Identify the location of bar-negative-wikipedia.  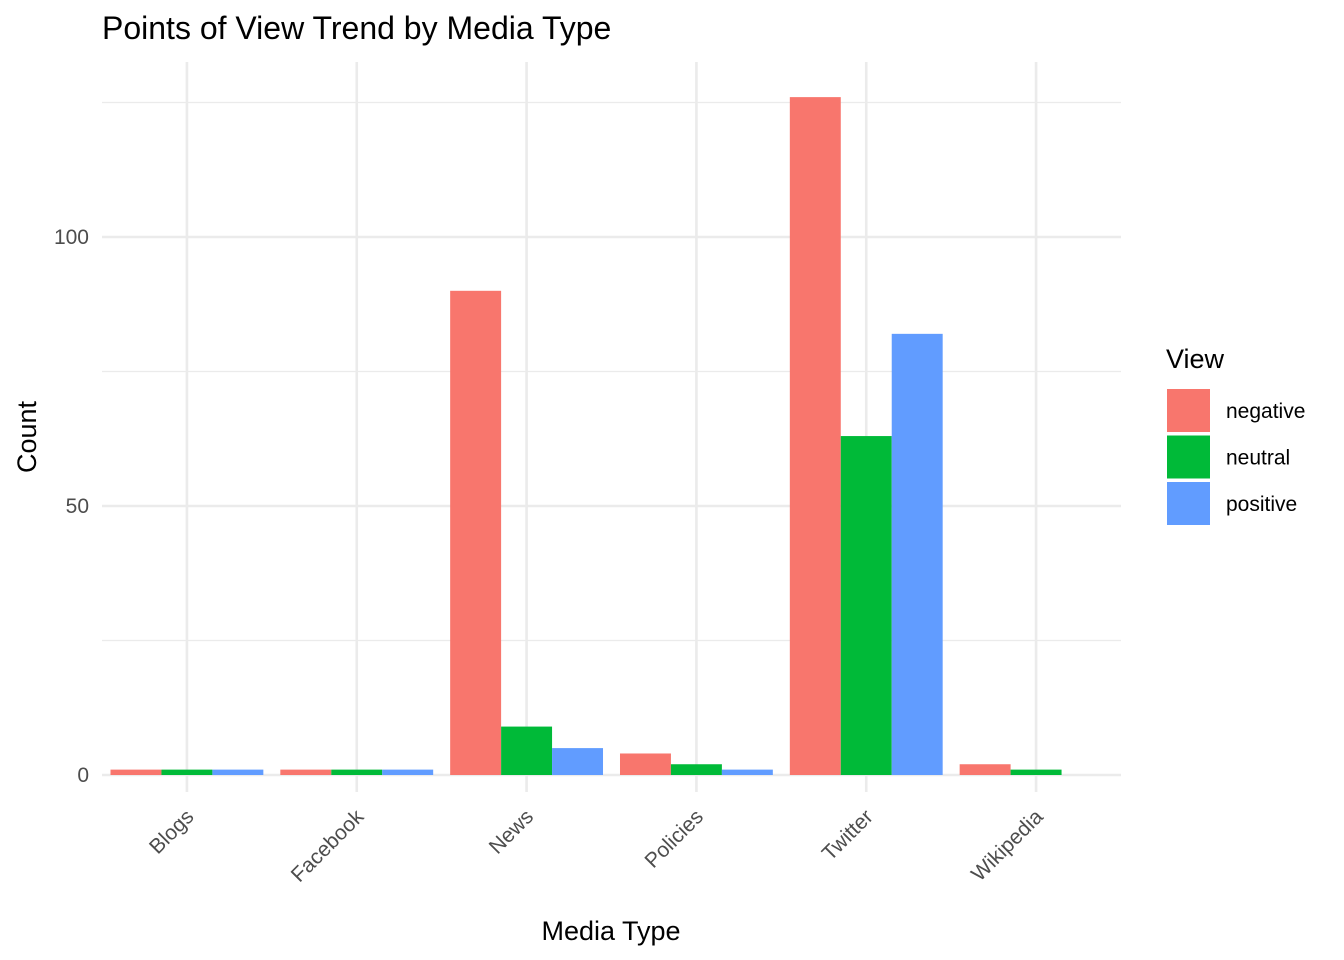
(985, 769).